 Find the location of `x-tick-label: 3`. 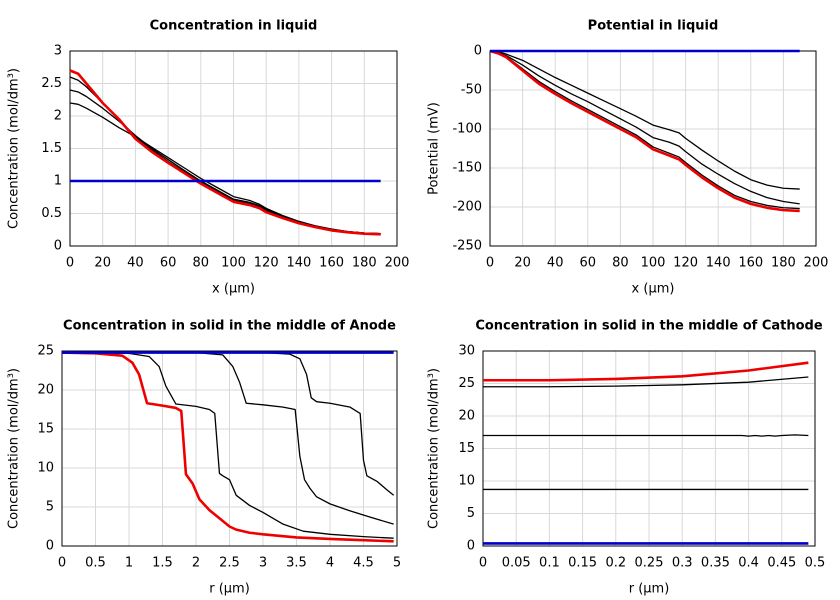

x-tick-label: 3 is located at coordinates (263, 563).